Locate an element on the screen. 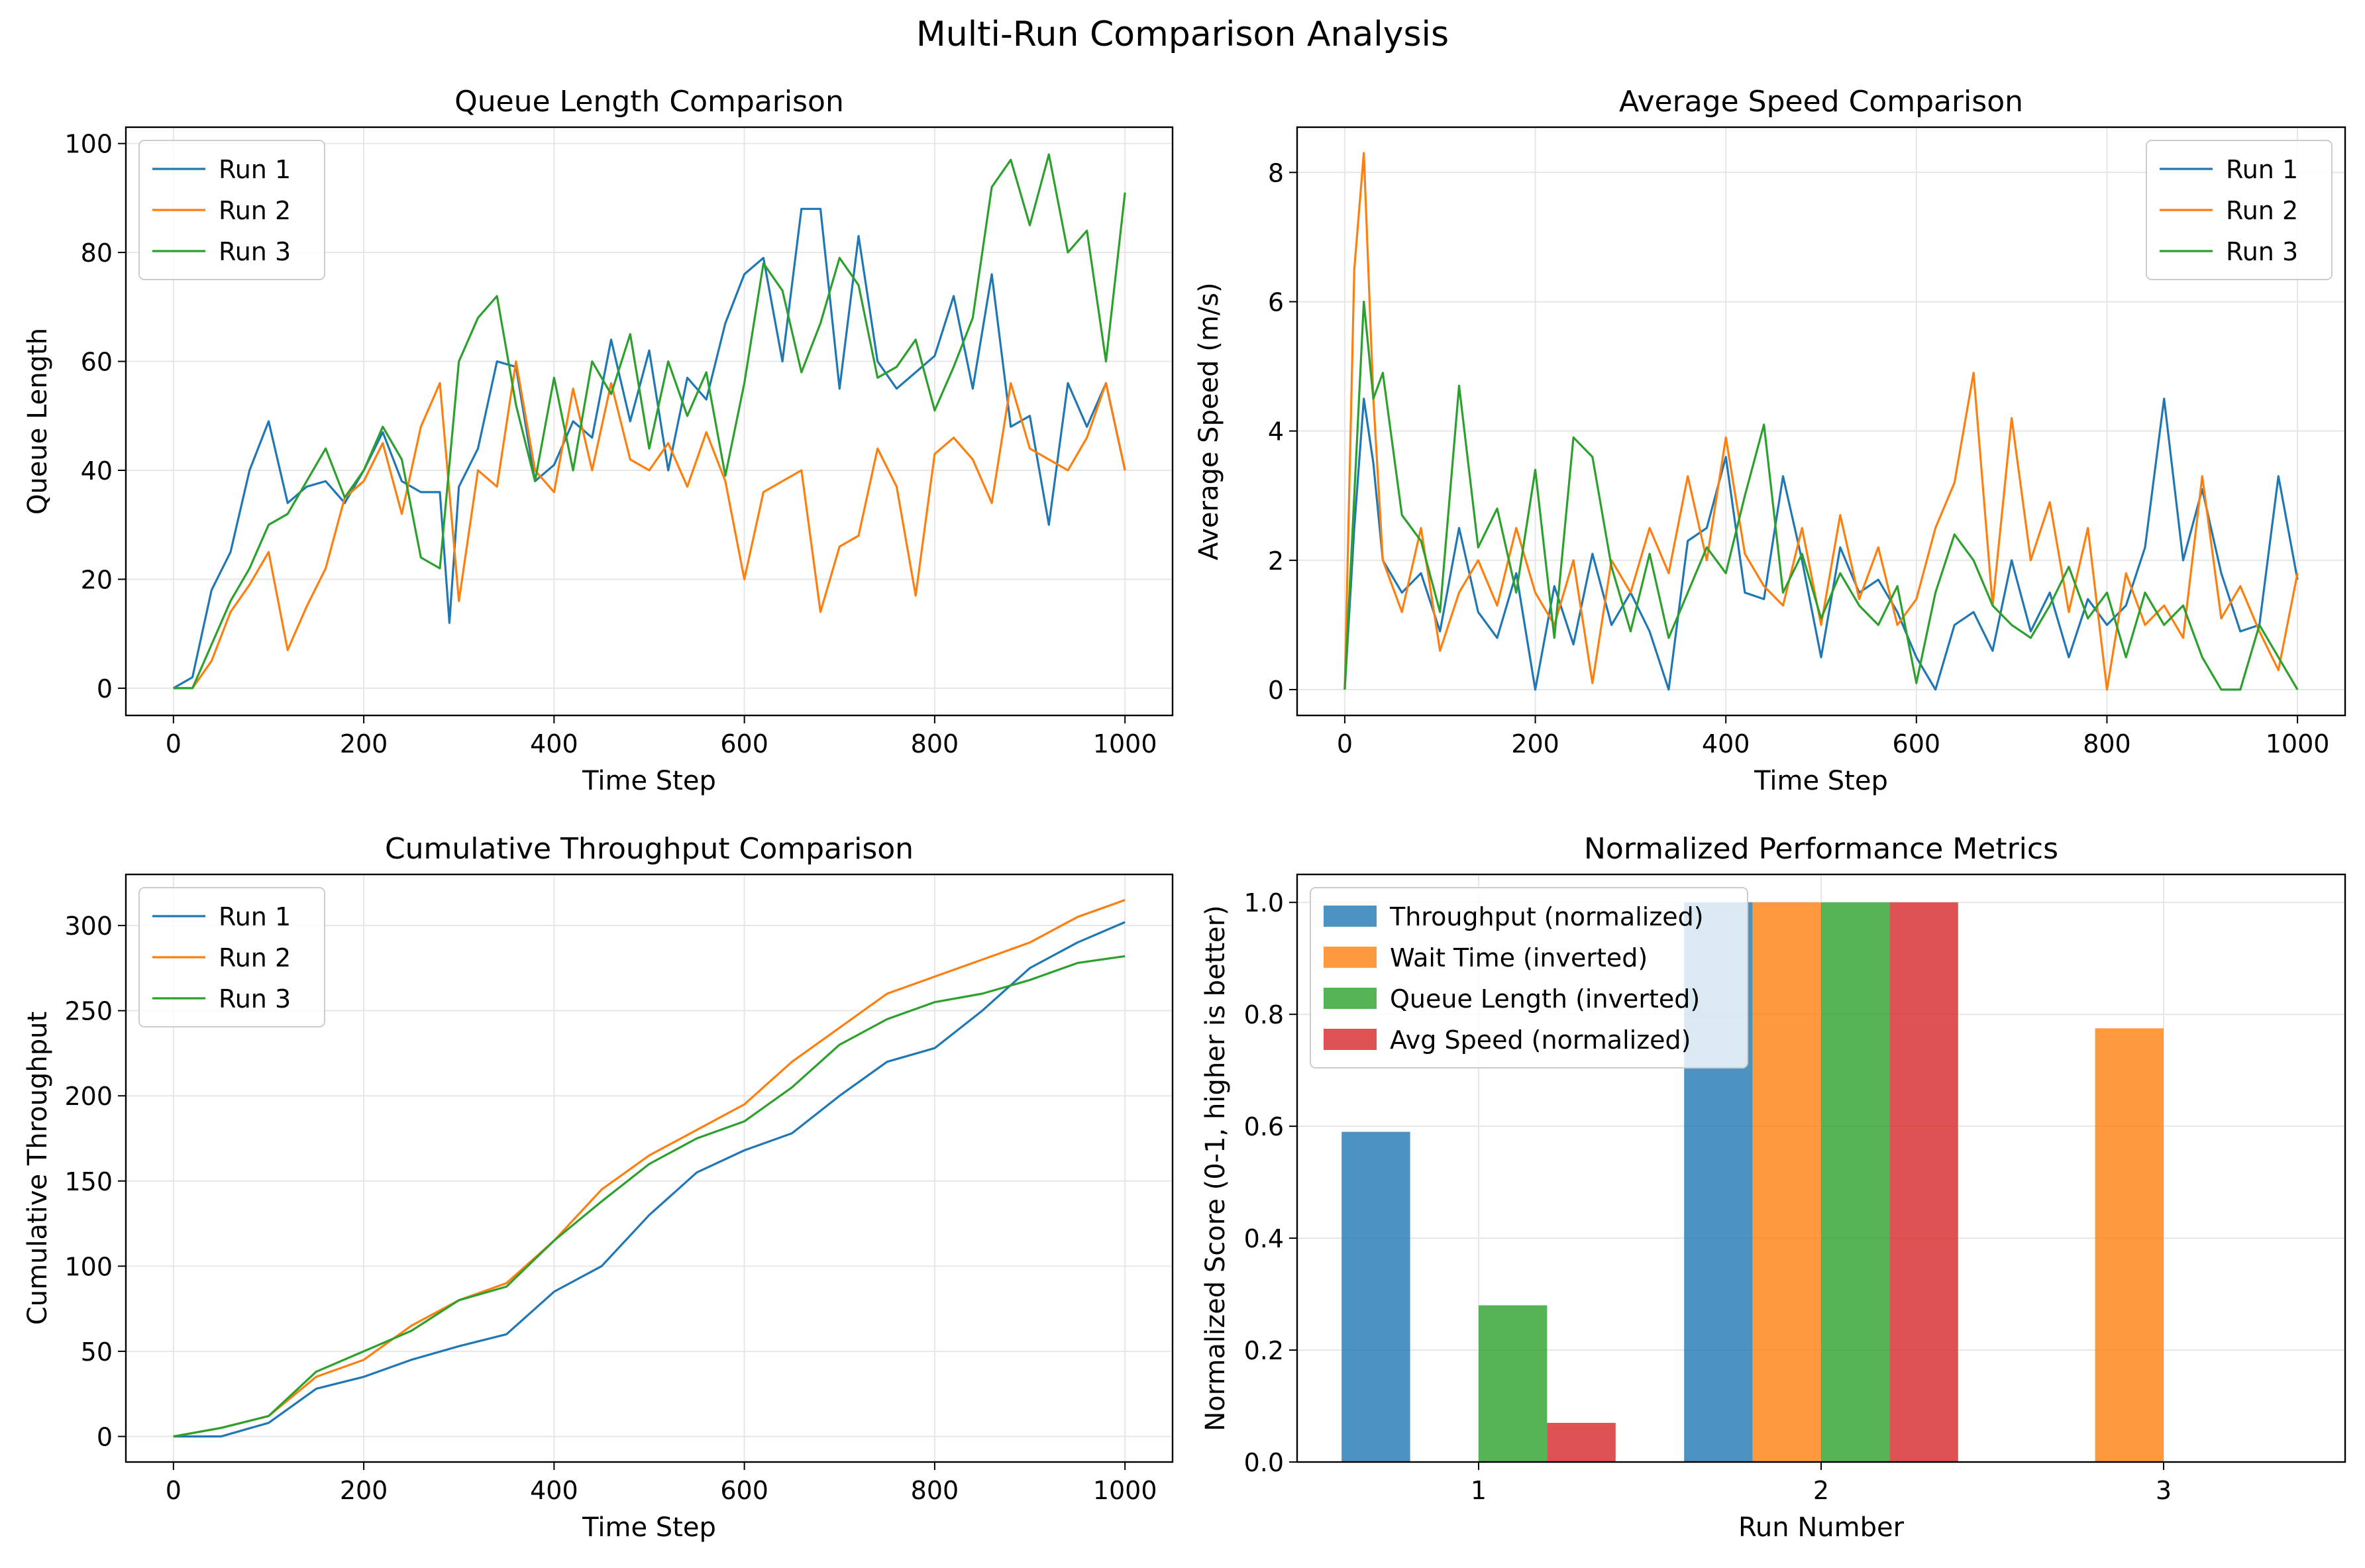 The image size is (2365, 1568). y-tick-label: 250 is located at coordinates (88, 1011).